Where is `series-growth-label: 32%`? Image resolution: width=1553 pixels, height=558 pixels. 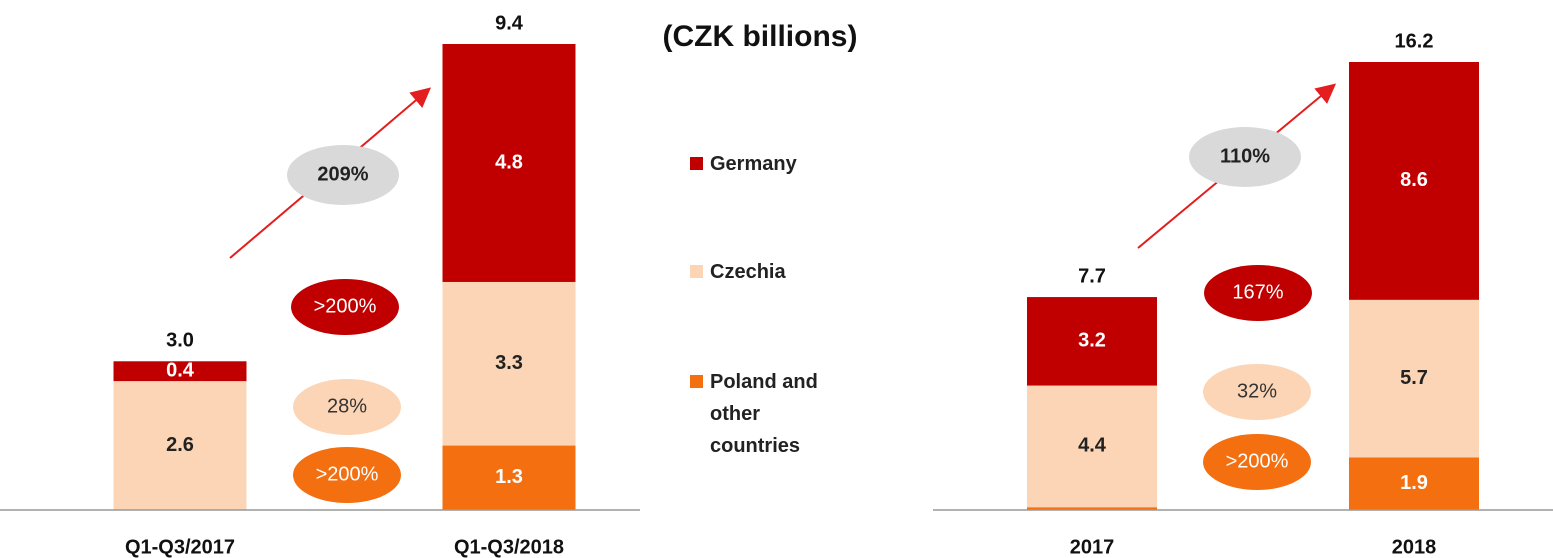 series-growth-label: 32% is located at coordinates (1257, 391).